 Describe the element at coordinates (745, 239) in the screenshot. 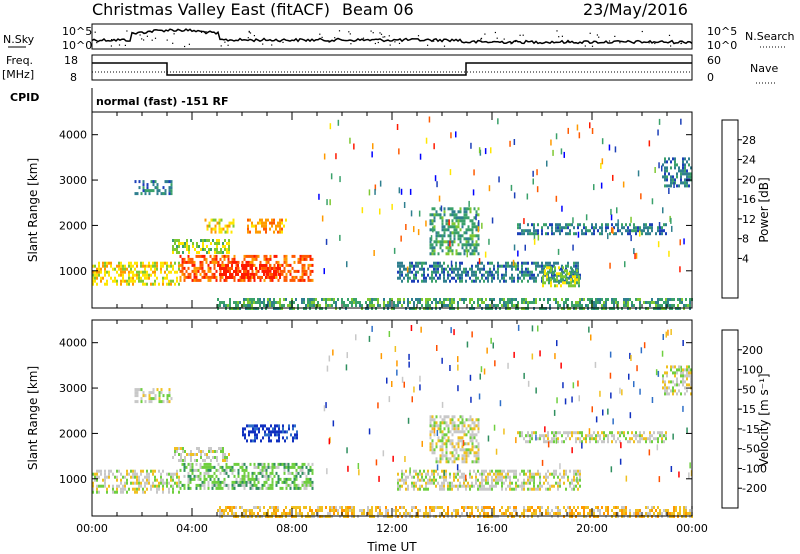

I see `power-colorbar-tick-label: 8` at that location.